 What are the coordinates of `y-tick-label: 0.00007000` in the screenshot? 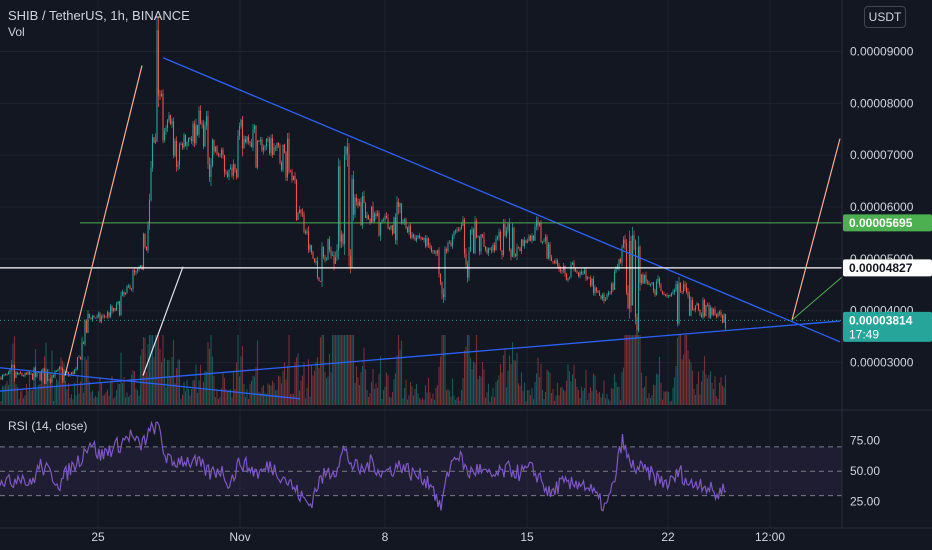 It's located at (882, 155).